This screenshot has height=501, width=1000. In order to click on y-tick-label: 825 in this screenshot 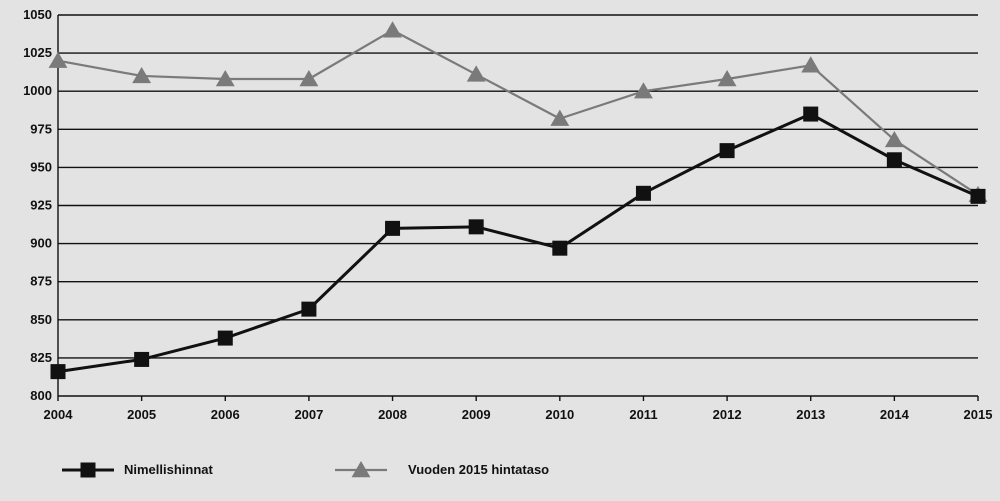, I will do `click(41, 357)`.